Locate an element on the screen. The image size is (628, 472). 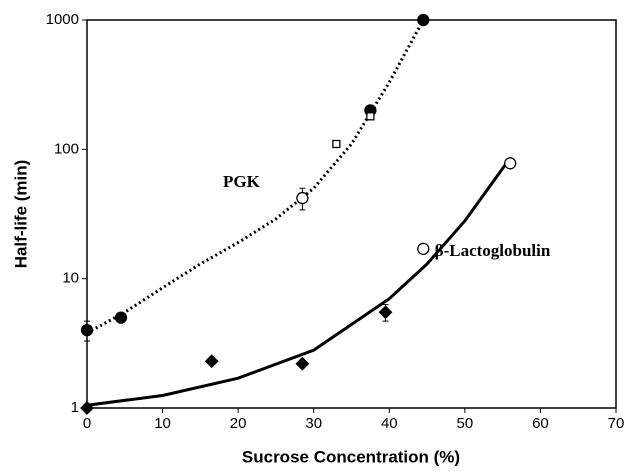
y-tick-label: 1 is located at coordinates (75, 407).